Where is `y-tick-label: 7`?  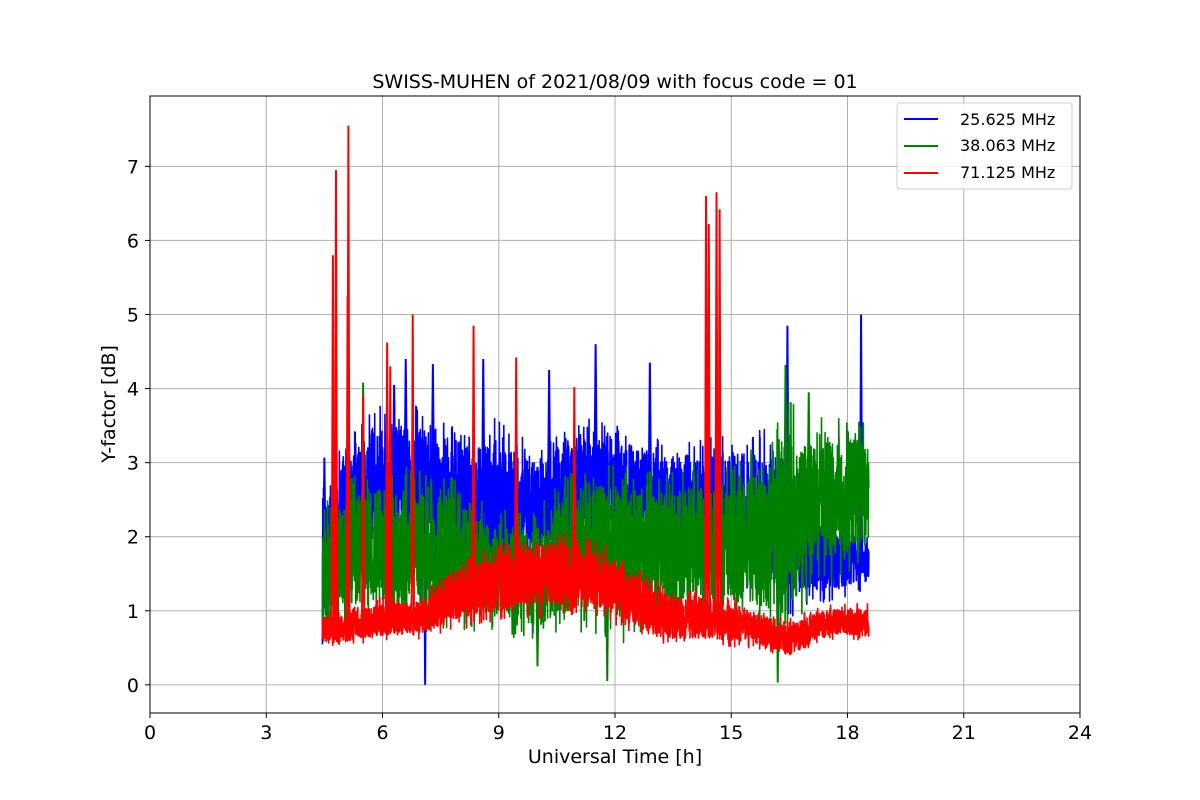 y-tick-label: 7 is located at coordinates (133, 167).